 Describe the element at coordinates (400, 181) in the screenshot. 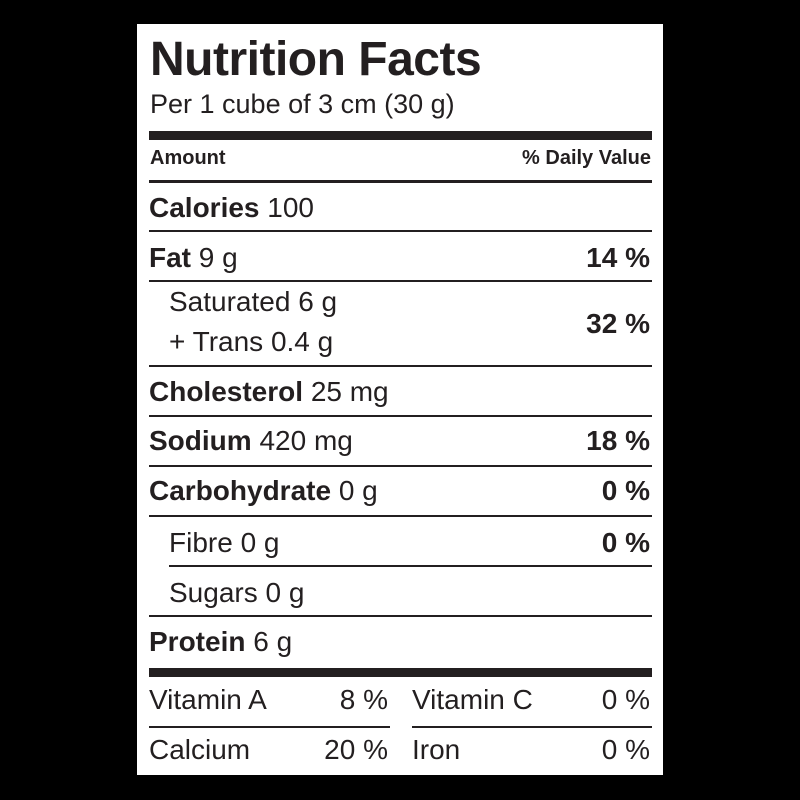

I see `header-divider` at that location.